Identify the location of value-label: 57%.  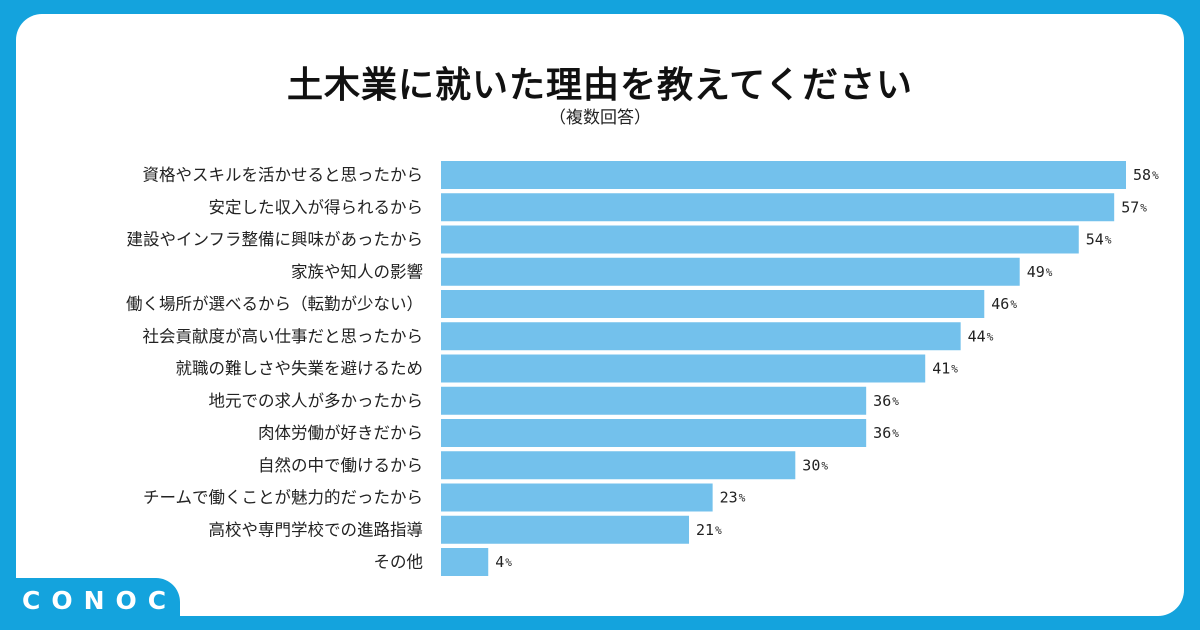
(1134, 207).